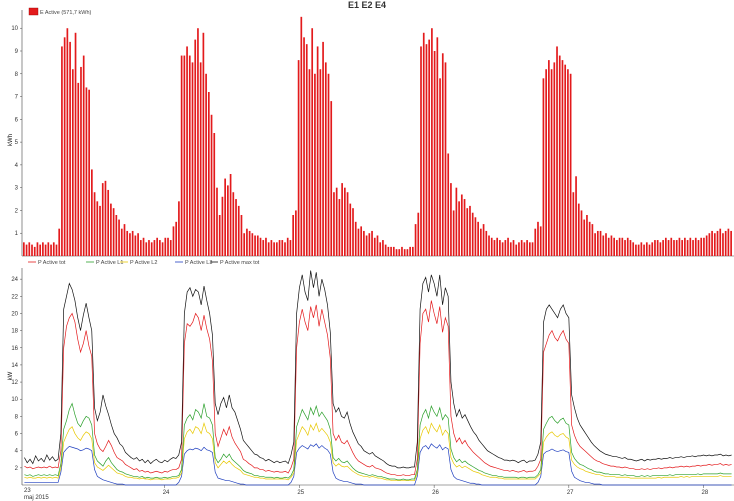 This screenshot has height=501, width=734. Describe the element at coordinates (17, 452) in the screenshot. I see `bottom-y-tick-label: 4` at that location.